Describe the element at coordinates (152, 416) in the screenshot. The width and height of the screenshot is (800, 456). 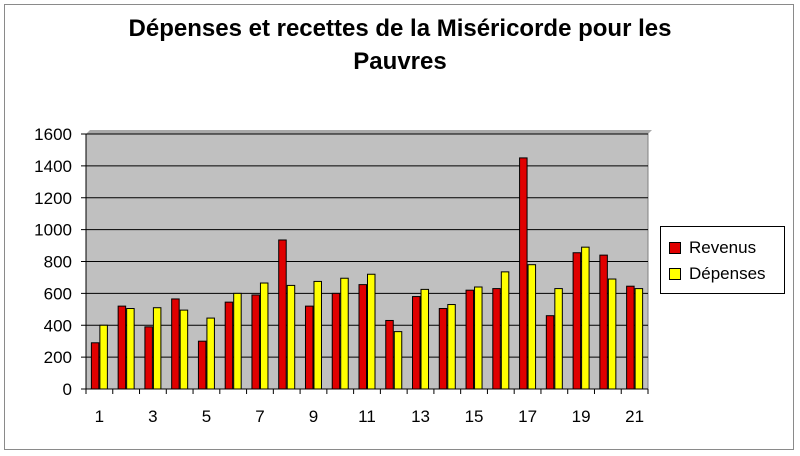
I see `x-tick-label: 3` at that location.